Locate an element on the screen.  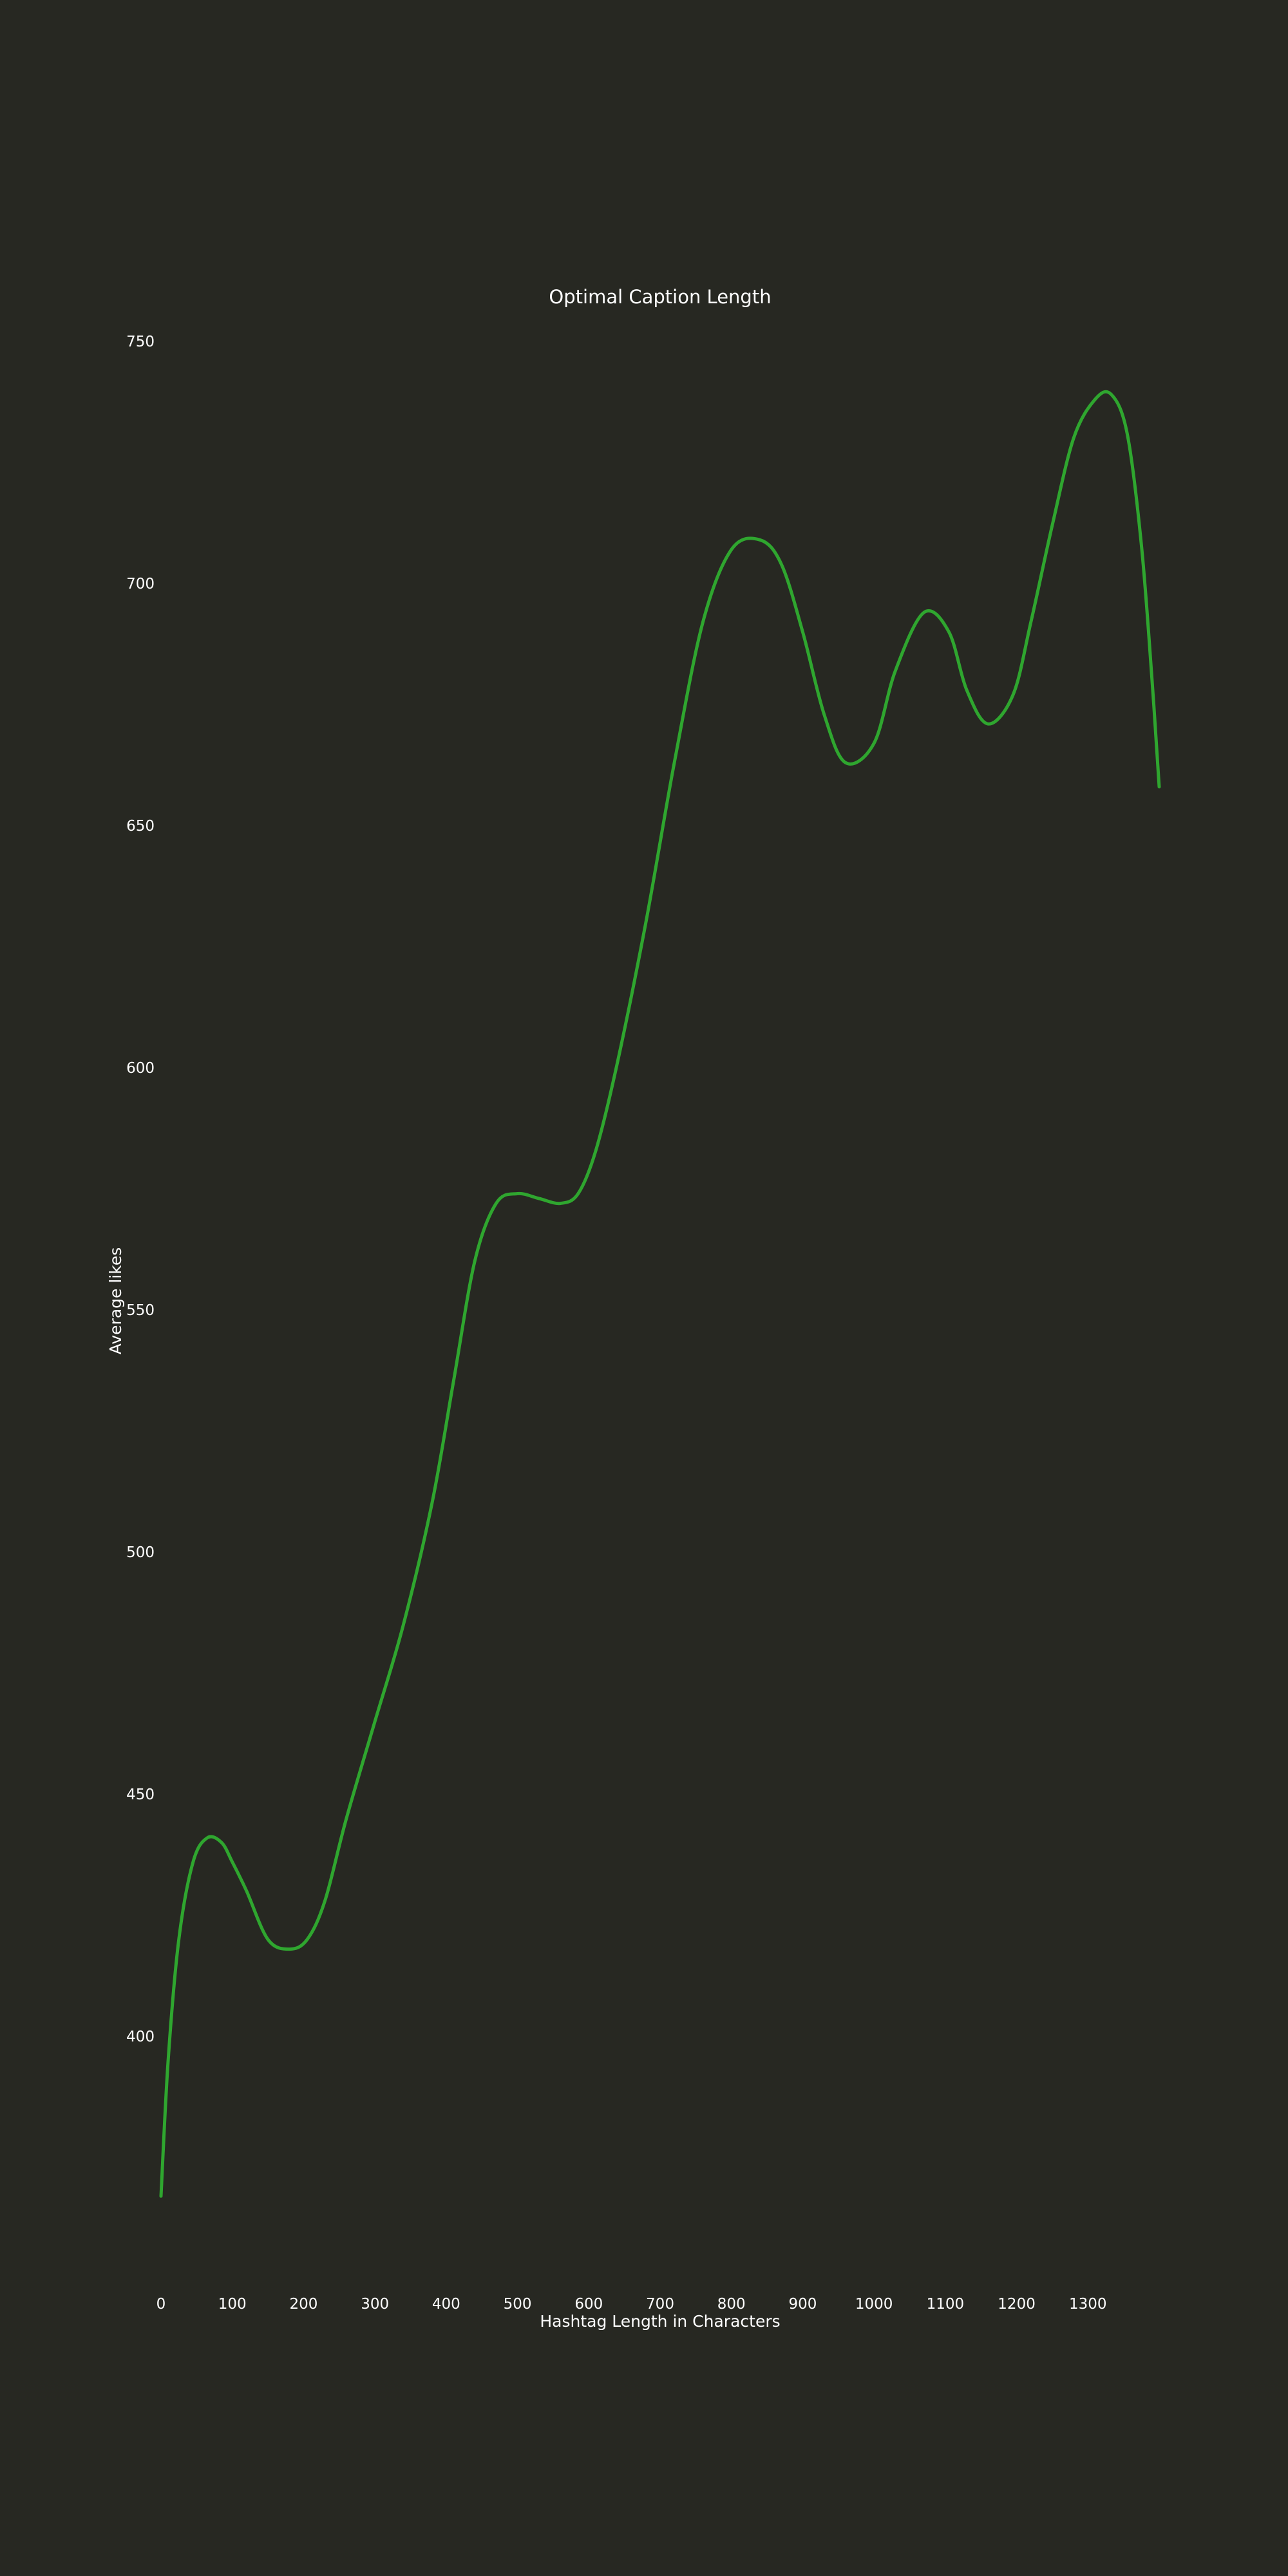
y-tick-label: 700 is located at coordinates (140, 584).